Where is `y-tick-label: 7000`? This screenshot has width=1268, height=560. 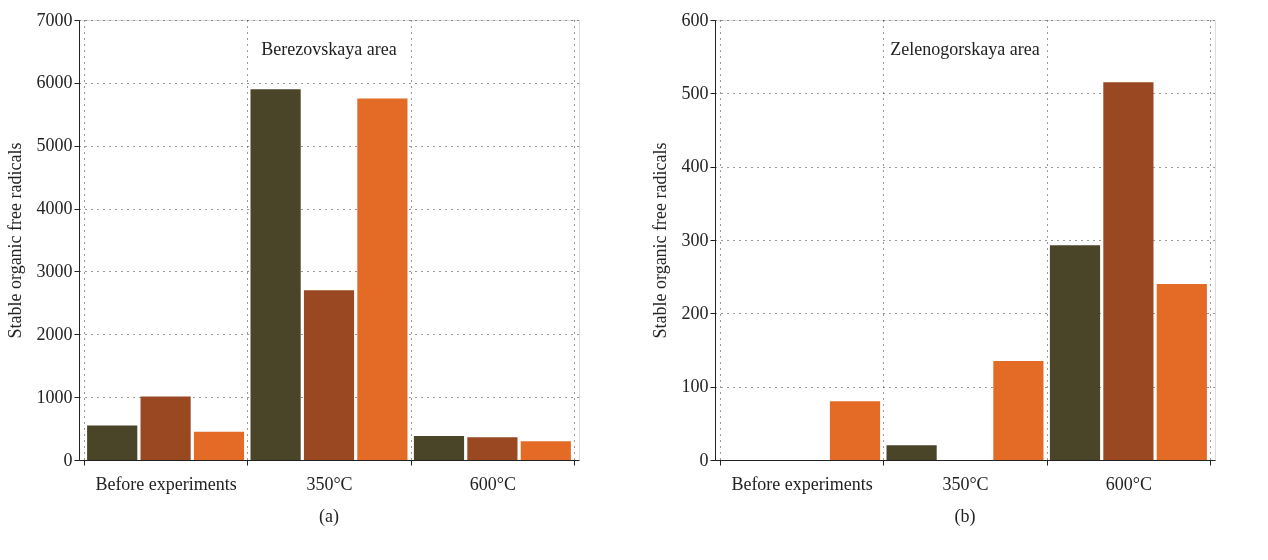 y-tick-label: 7000 is located at coordinates (54, 19).